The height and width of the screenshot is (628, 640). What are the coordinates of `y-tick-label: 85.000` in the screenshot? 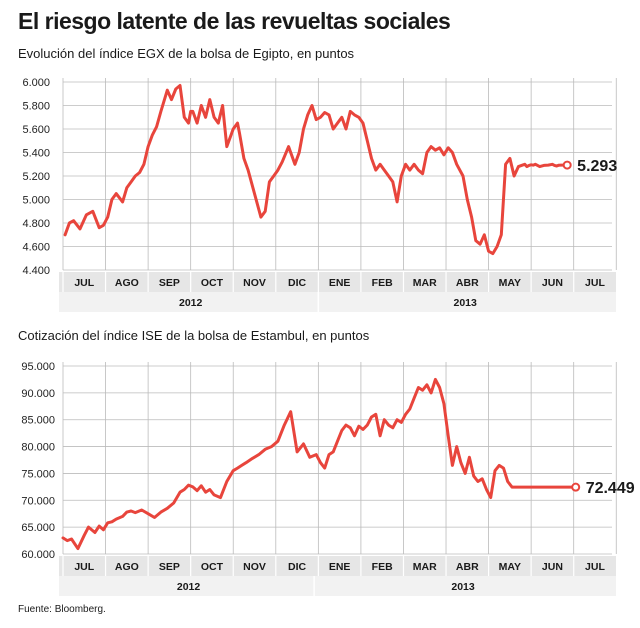 It's located at (38, 421).